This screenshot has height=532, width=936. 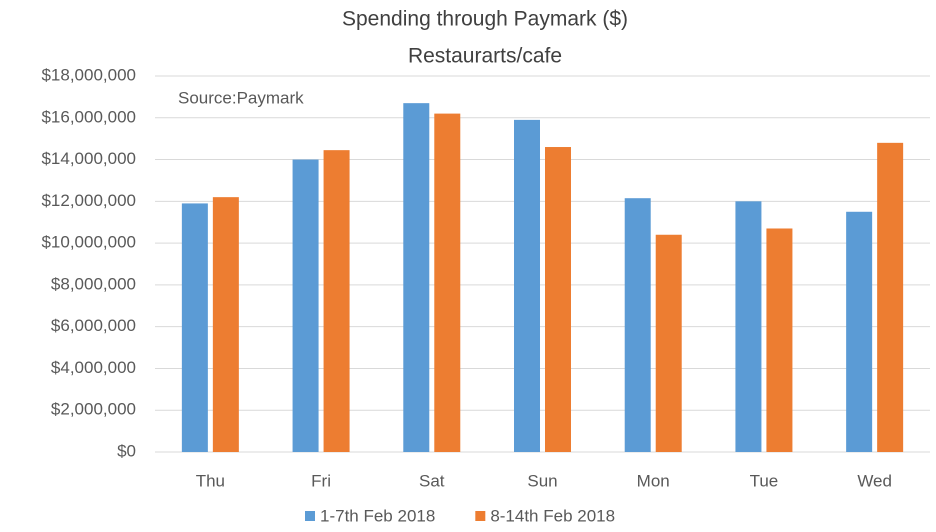 I want to click on annotation: Source:Paymark, so click(x=241, y=97).